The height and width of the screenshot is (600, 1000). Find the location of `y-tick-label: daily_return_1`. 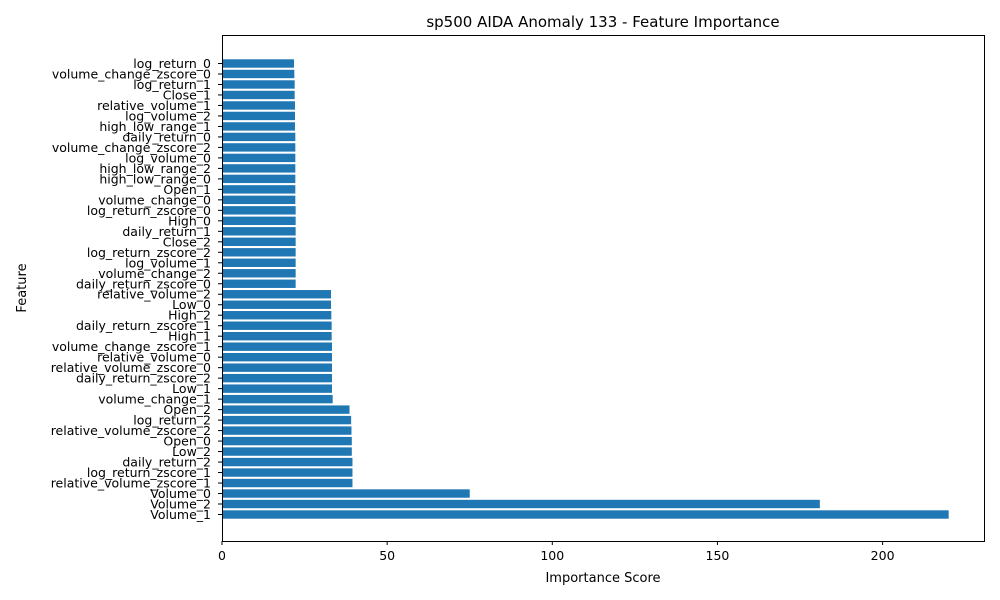

y-tick-label: daily_return_1 is located at coordinates (166, 231).